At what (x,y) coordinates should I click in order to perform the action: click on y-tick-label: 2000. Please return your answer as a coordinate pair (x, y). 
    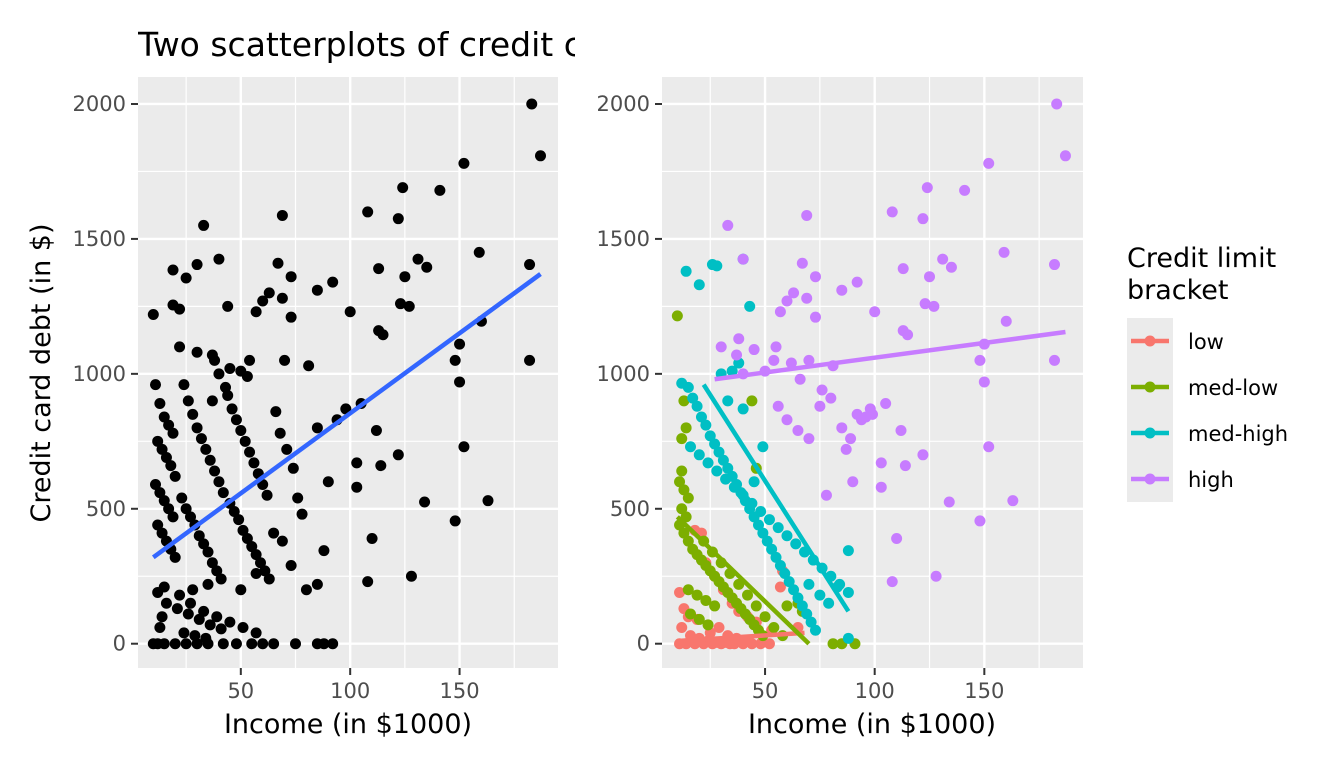
    Looking at the image, I should click on (623, 104).